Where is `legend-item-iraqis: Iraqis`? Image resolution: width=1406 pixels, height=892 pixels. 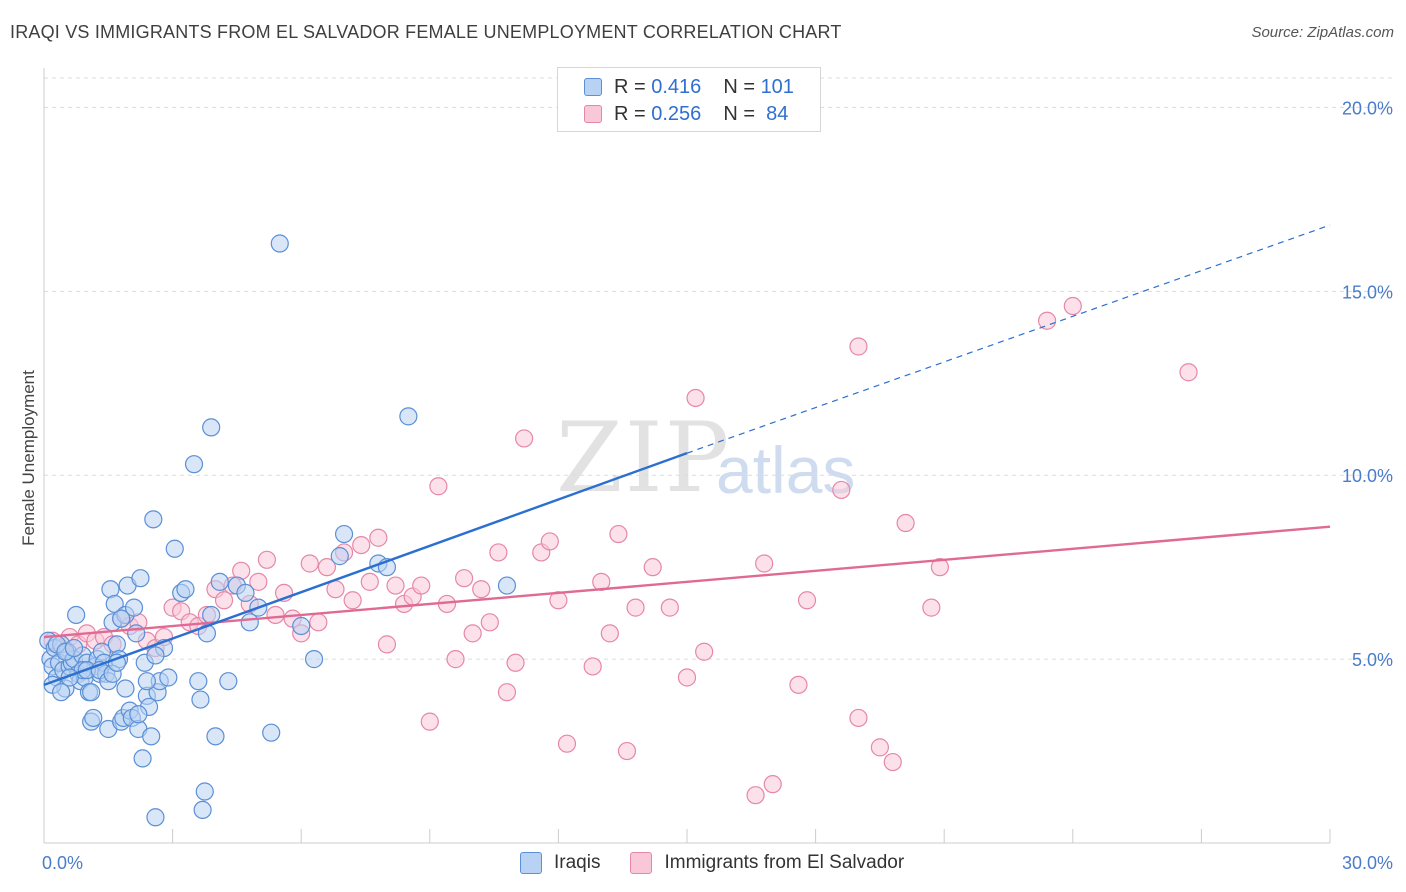 legend-item-iraqis: Iraqis is located at coordinates (560, 863).